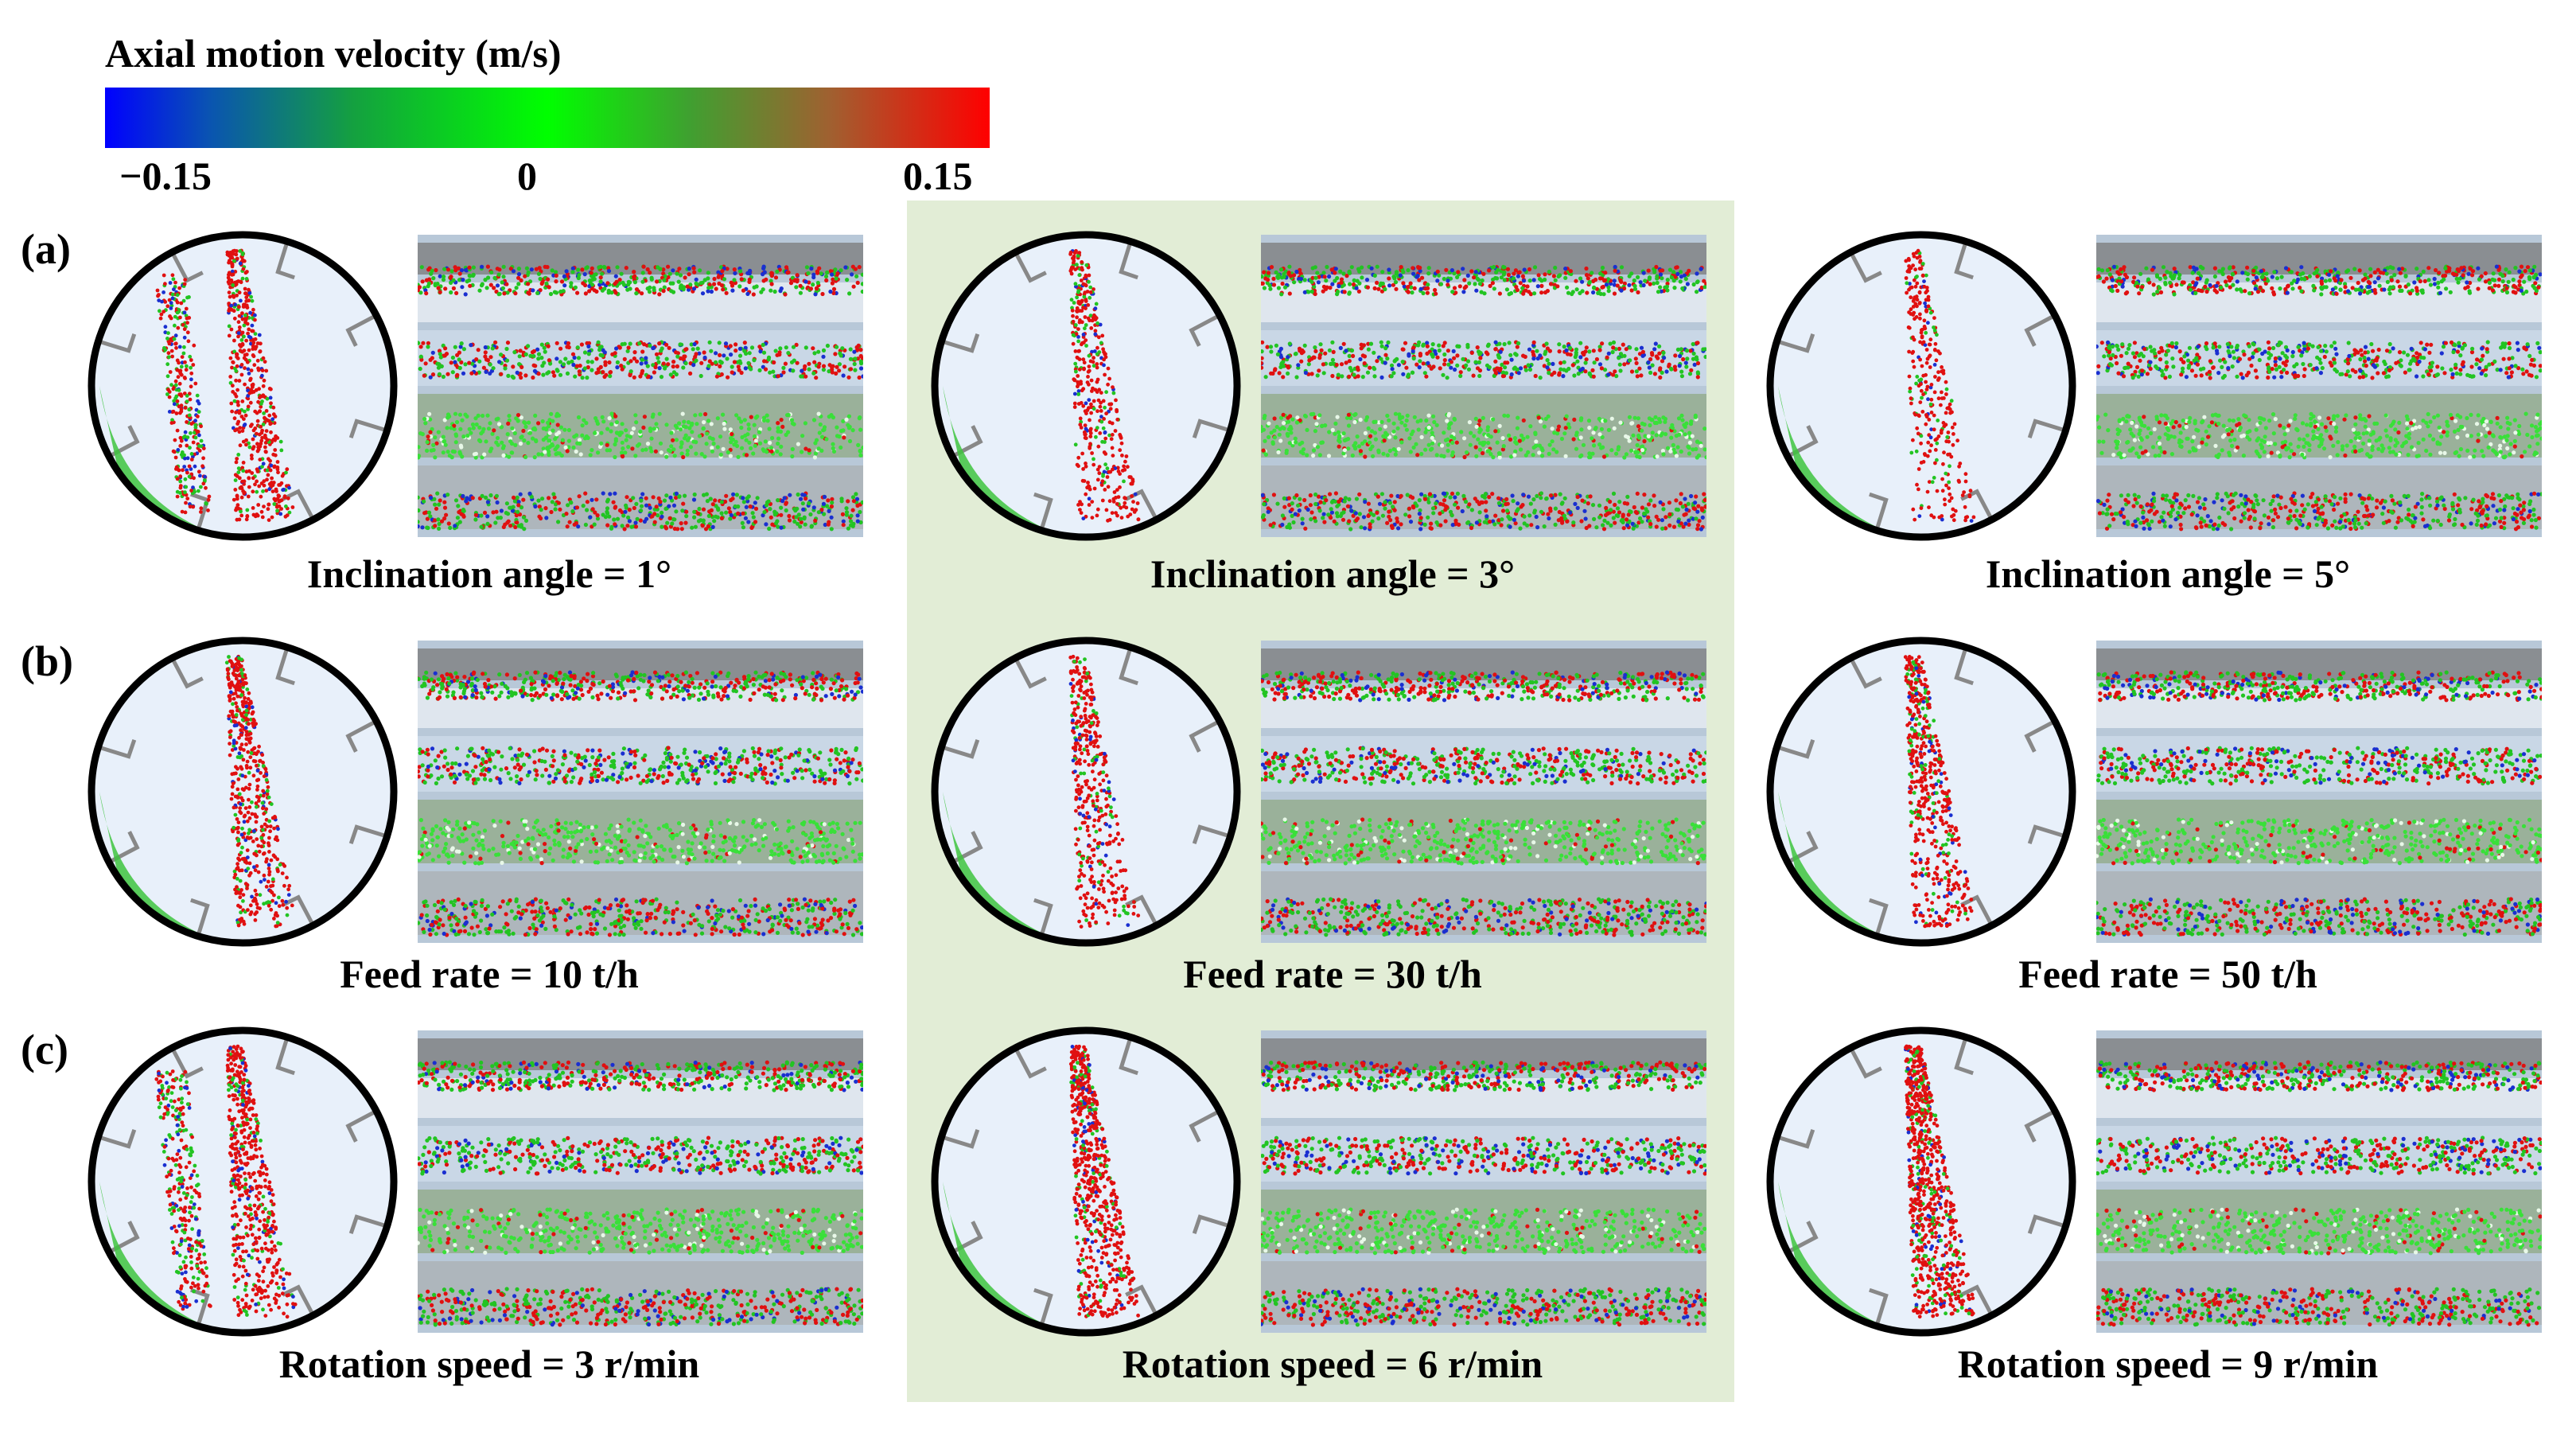  Describe the element at coordinates (938, 176) in the screenshot. I see `colorbar-tick-max: 0.15` at that location.